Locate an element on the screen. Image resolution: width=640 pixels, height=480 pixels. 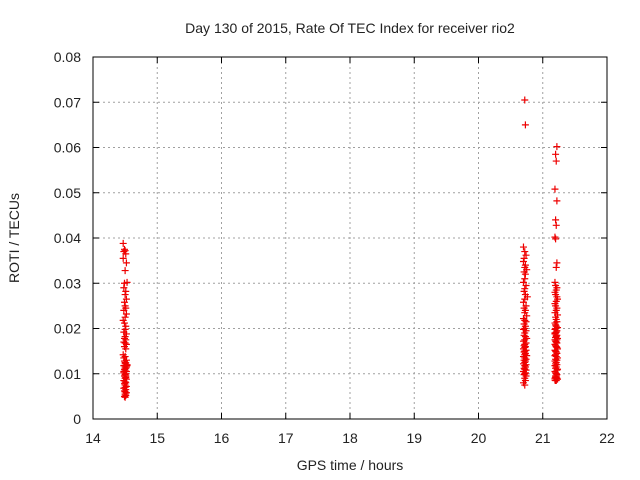
x-tick-label: 17 is located at coordinates (286, 438).